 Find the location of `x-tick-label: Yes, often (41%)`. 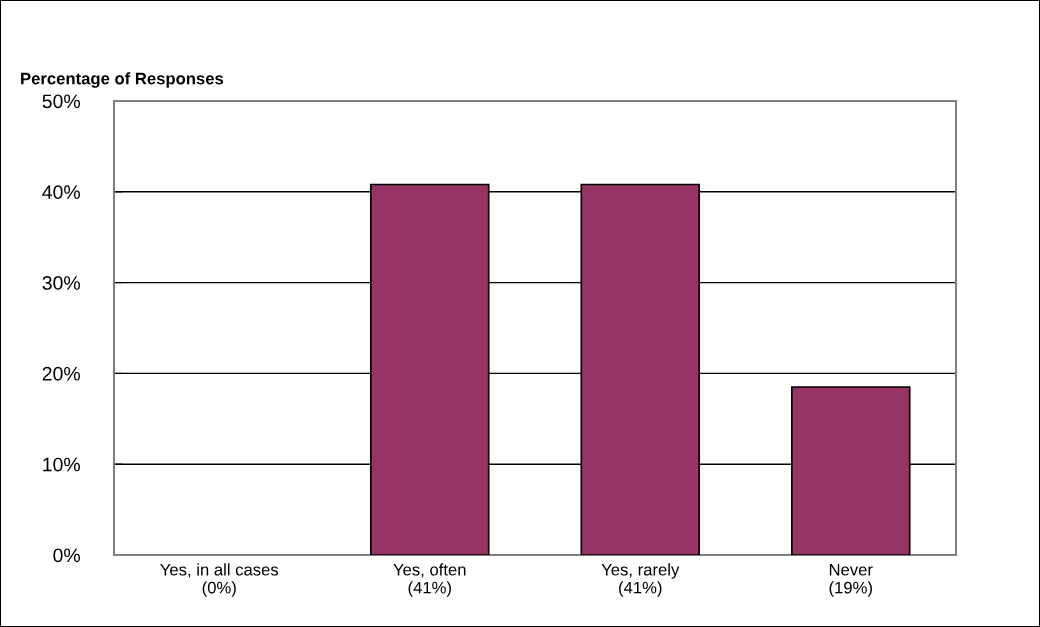

x-tick-label: Yes, often (41%) is located at coordinates (429, 580).